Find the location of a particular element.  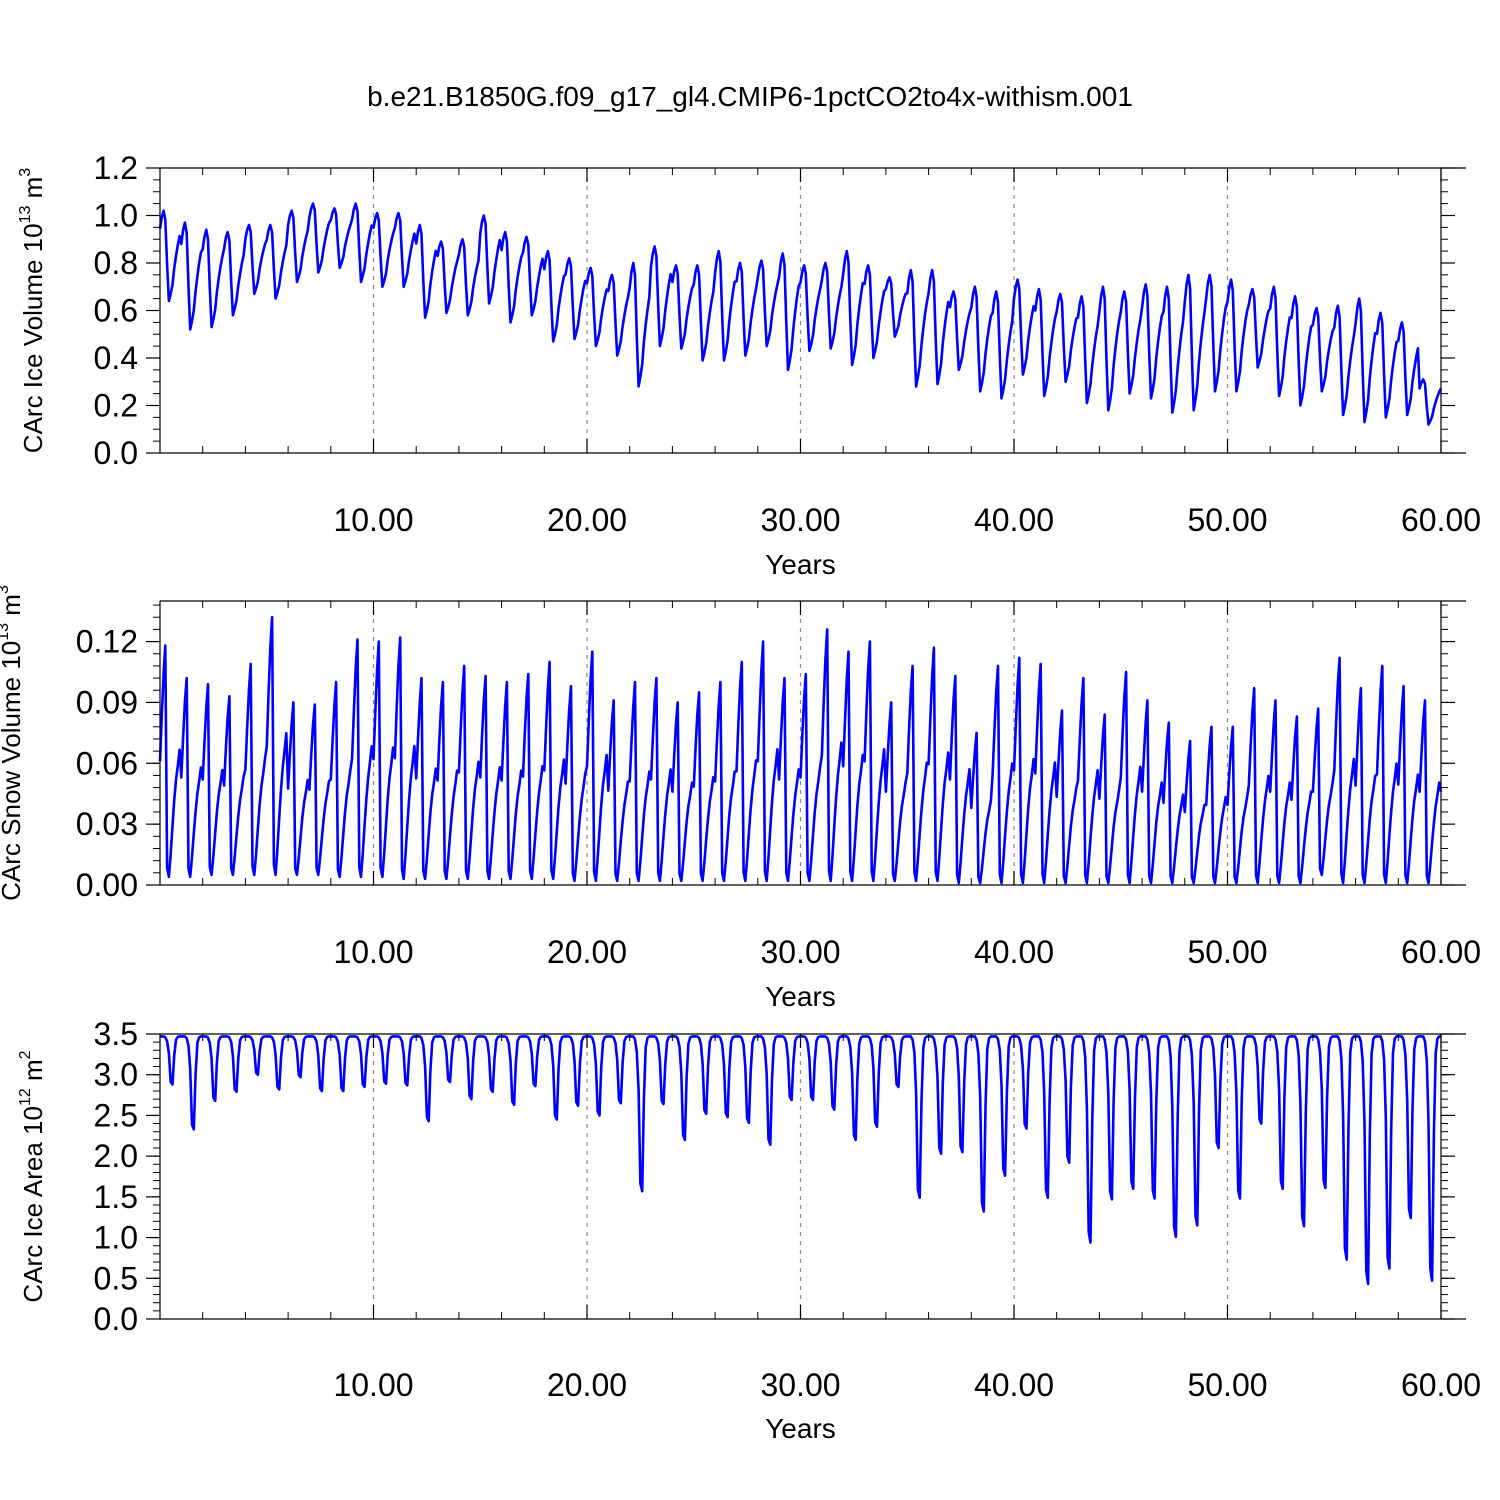

y-axis-label: CArc Ice Volume 1013 m3 is located at coordinates (32, 310).